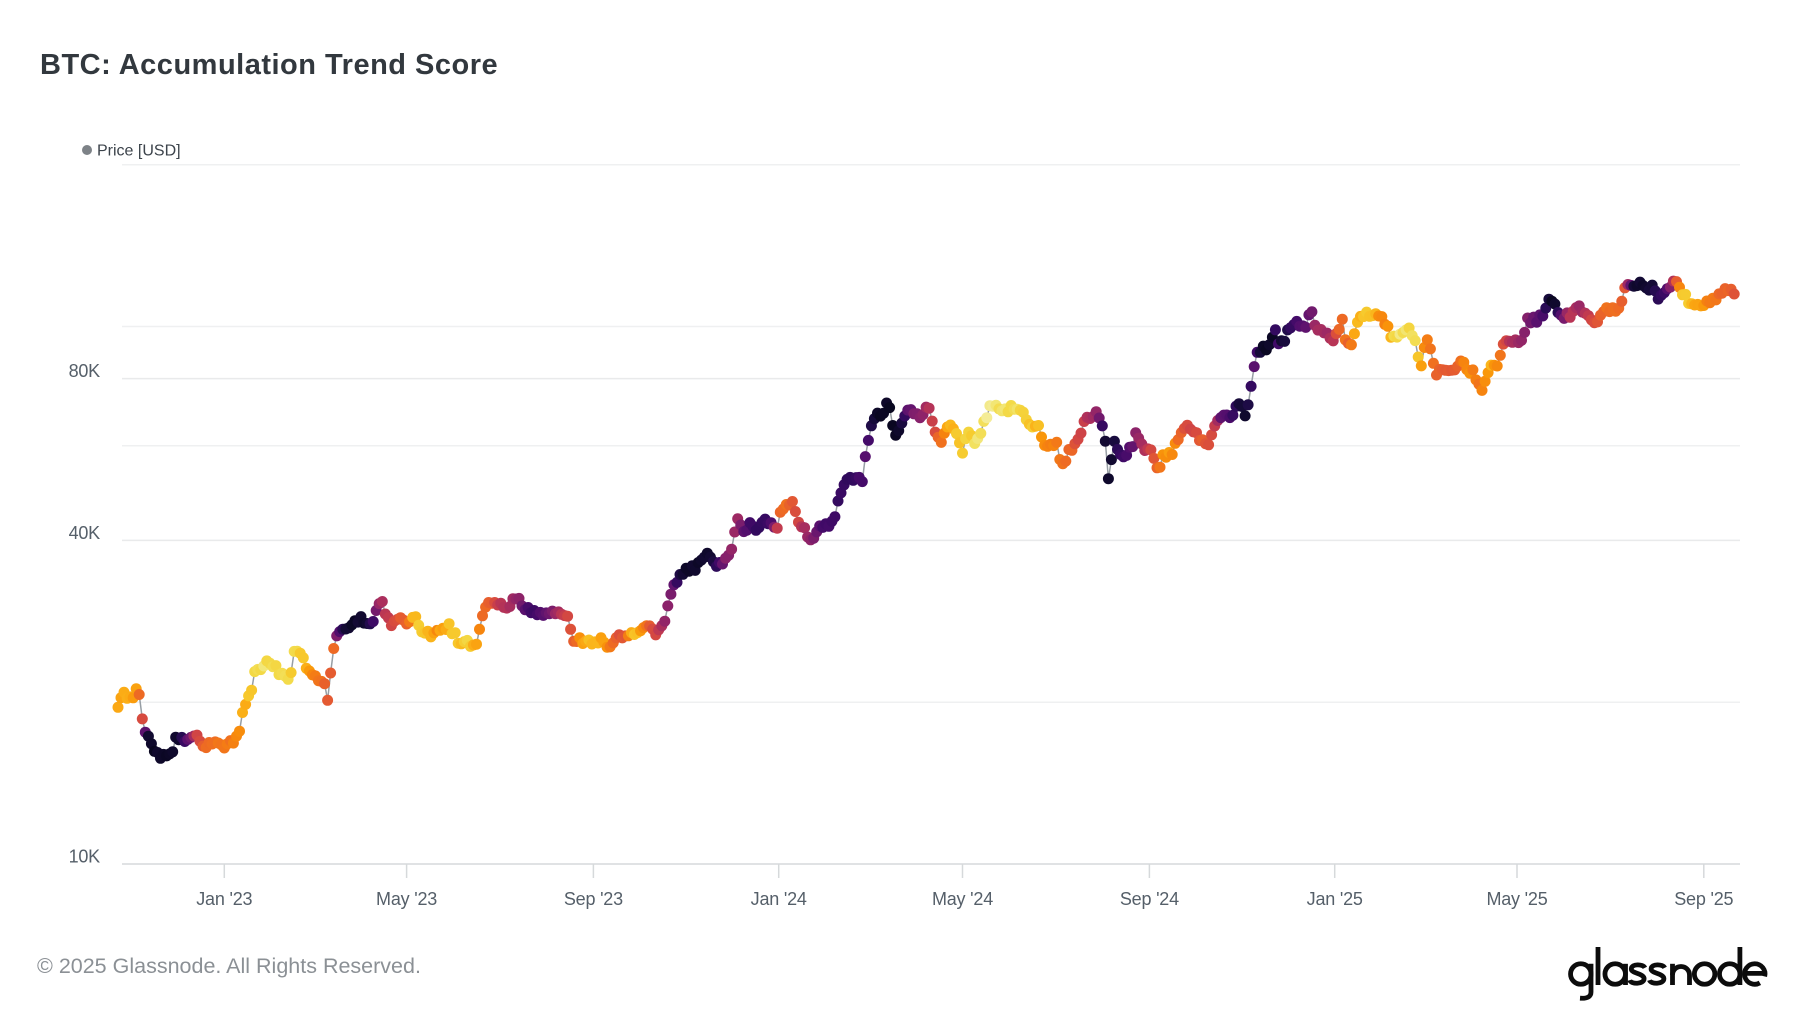 This screenshot has width=1800, height=1013. I want to click on svg-text: 10K, so click(85, 857).